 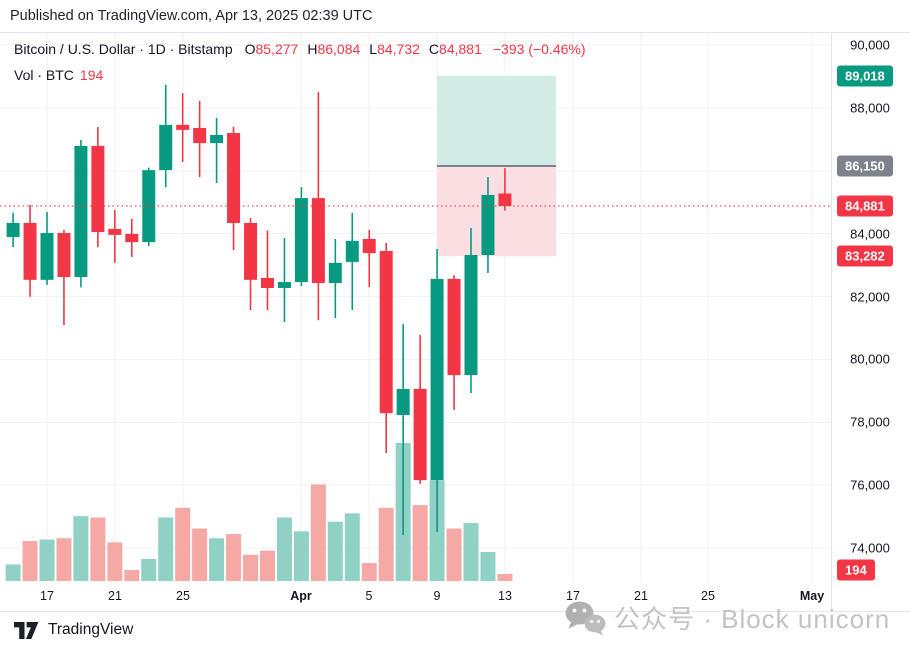 What do you see at coordinates (752, 619) in the screenshot?
I see `watermark-text: 公众号 · Block unicorn` at bounding box center [752, 619].